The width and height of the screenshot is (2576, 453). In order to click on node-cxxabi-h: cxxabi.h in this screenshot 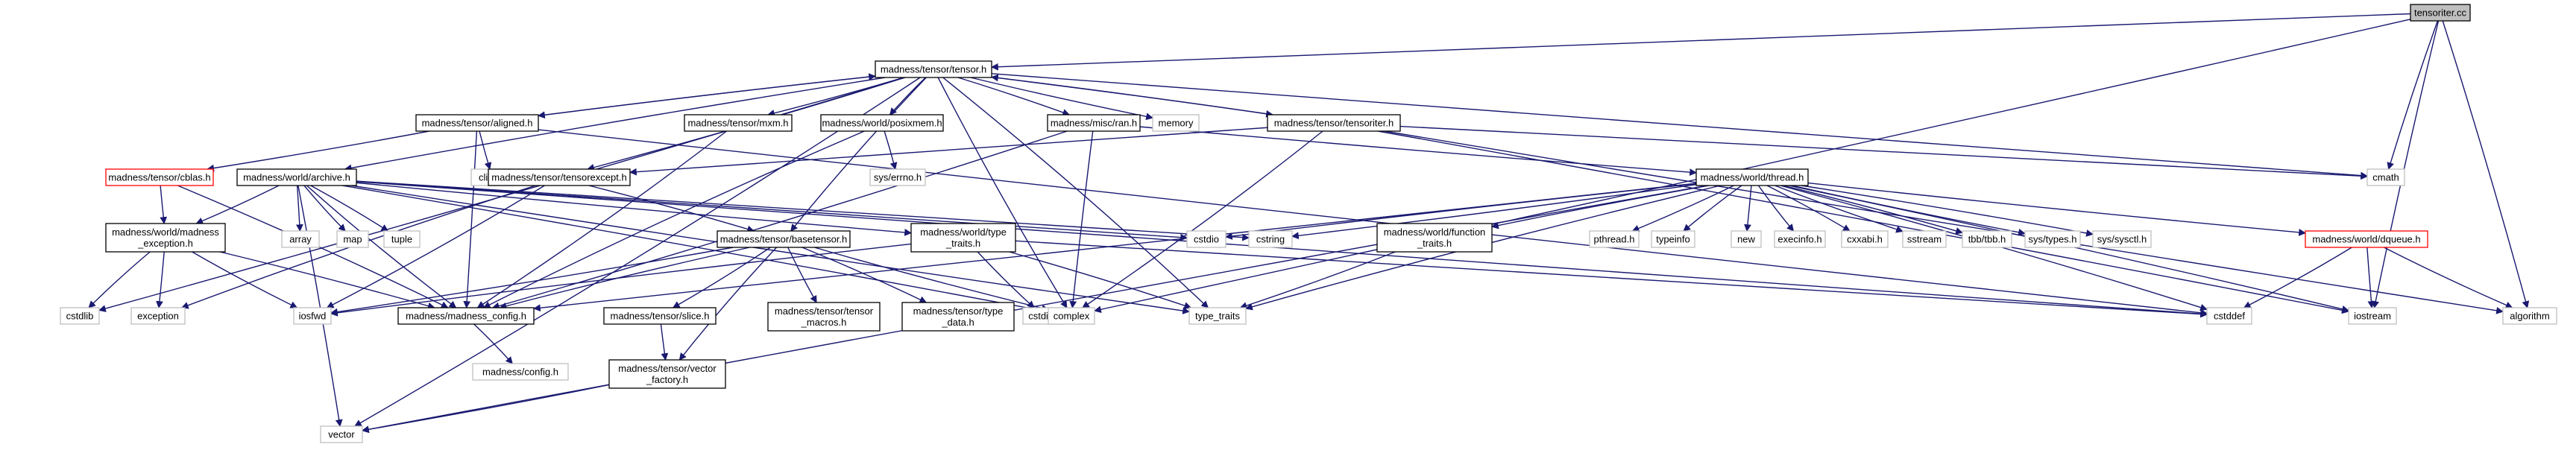, I will do `click(1865, 239)`.